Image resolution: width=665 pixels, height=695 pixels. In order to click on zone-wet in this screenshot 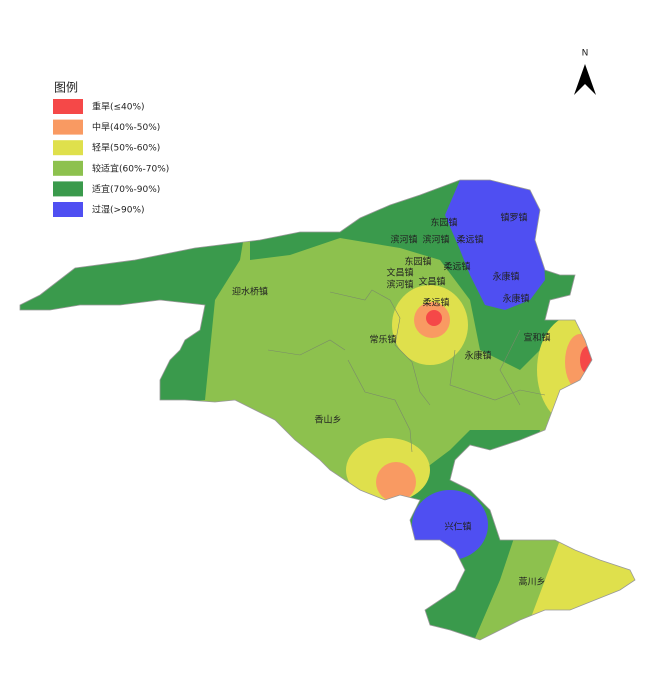, I will do `click(495, 245)`.